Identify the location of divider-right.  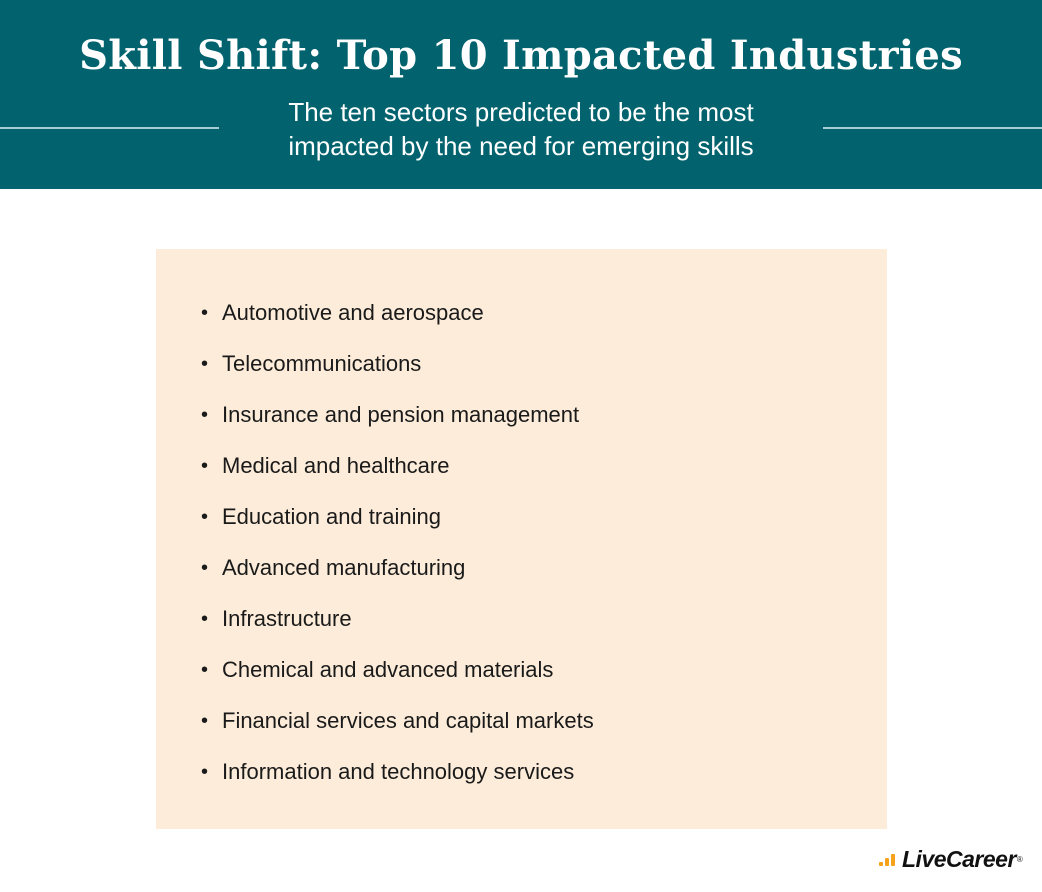
(932, 128).